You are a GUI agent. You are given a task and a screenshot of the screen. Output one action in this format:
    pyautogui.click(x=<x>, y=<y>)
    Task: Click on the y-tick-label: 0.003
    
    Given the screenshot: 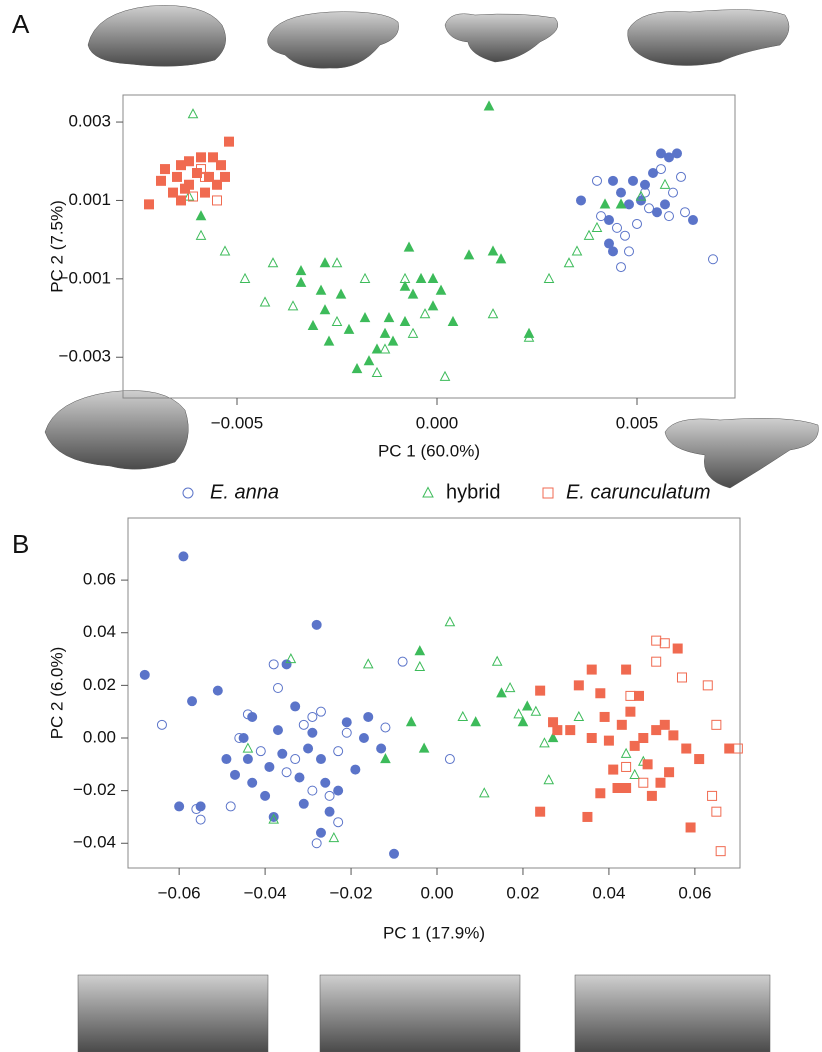 What is the action you would take?
    pyautogui.click(x=89, y=121)
    